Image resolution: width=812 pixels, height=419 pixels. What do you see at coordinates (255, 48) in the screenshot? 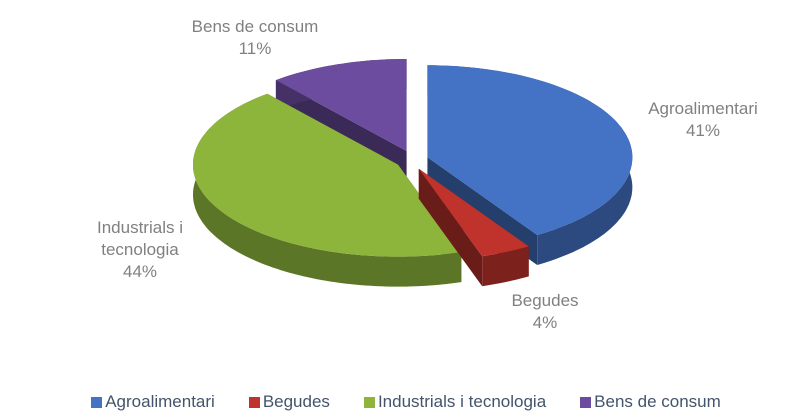
I see `data-label-value: 11%` at bounding box center [255, 48].